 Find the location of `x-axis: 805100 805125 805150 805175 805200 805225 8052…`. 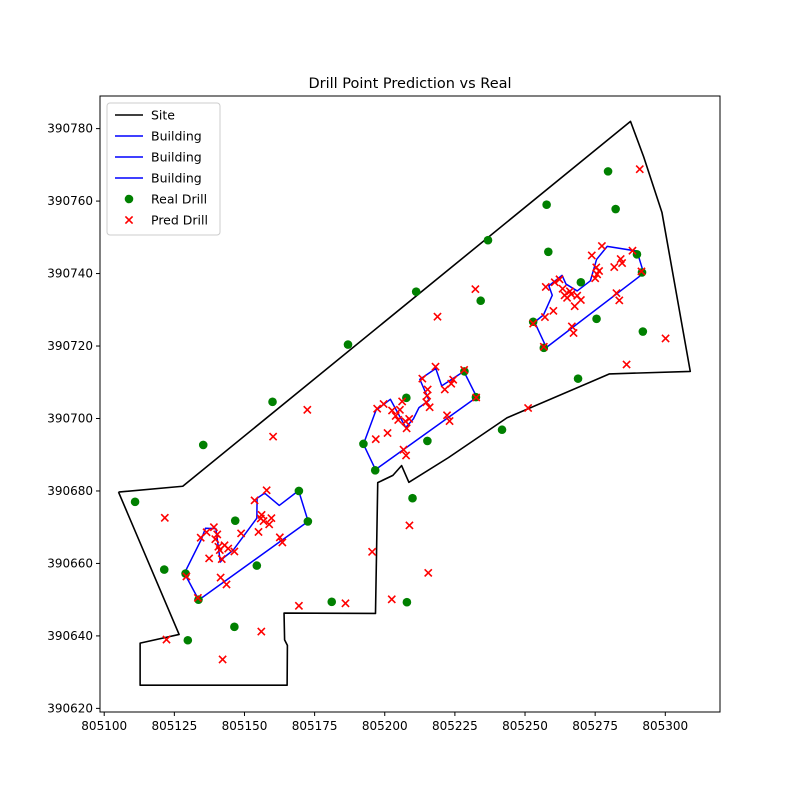

x-axis: 805100 805125 805150 805175 805200 805225 8052… is located at coordinates (384, 722).